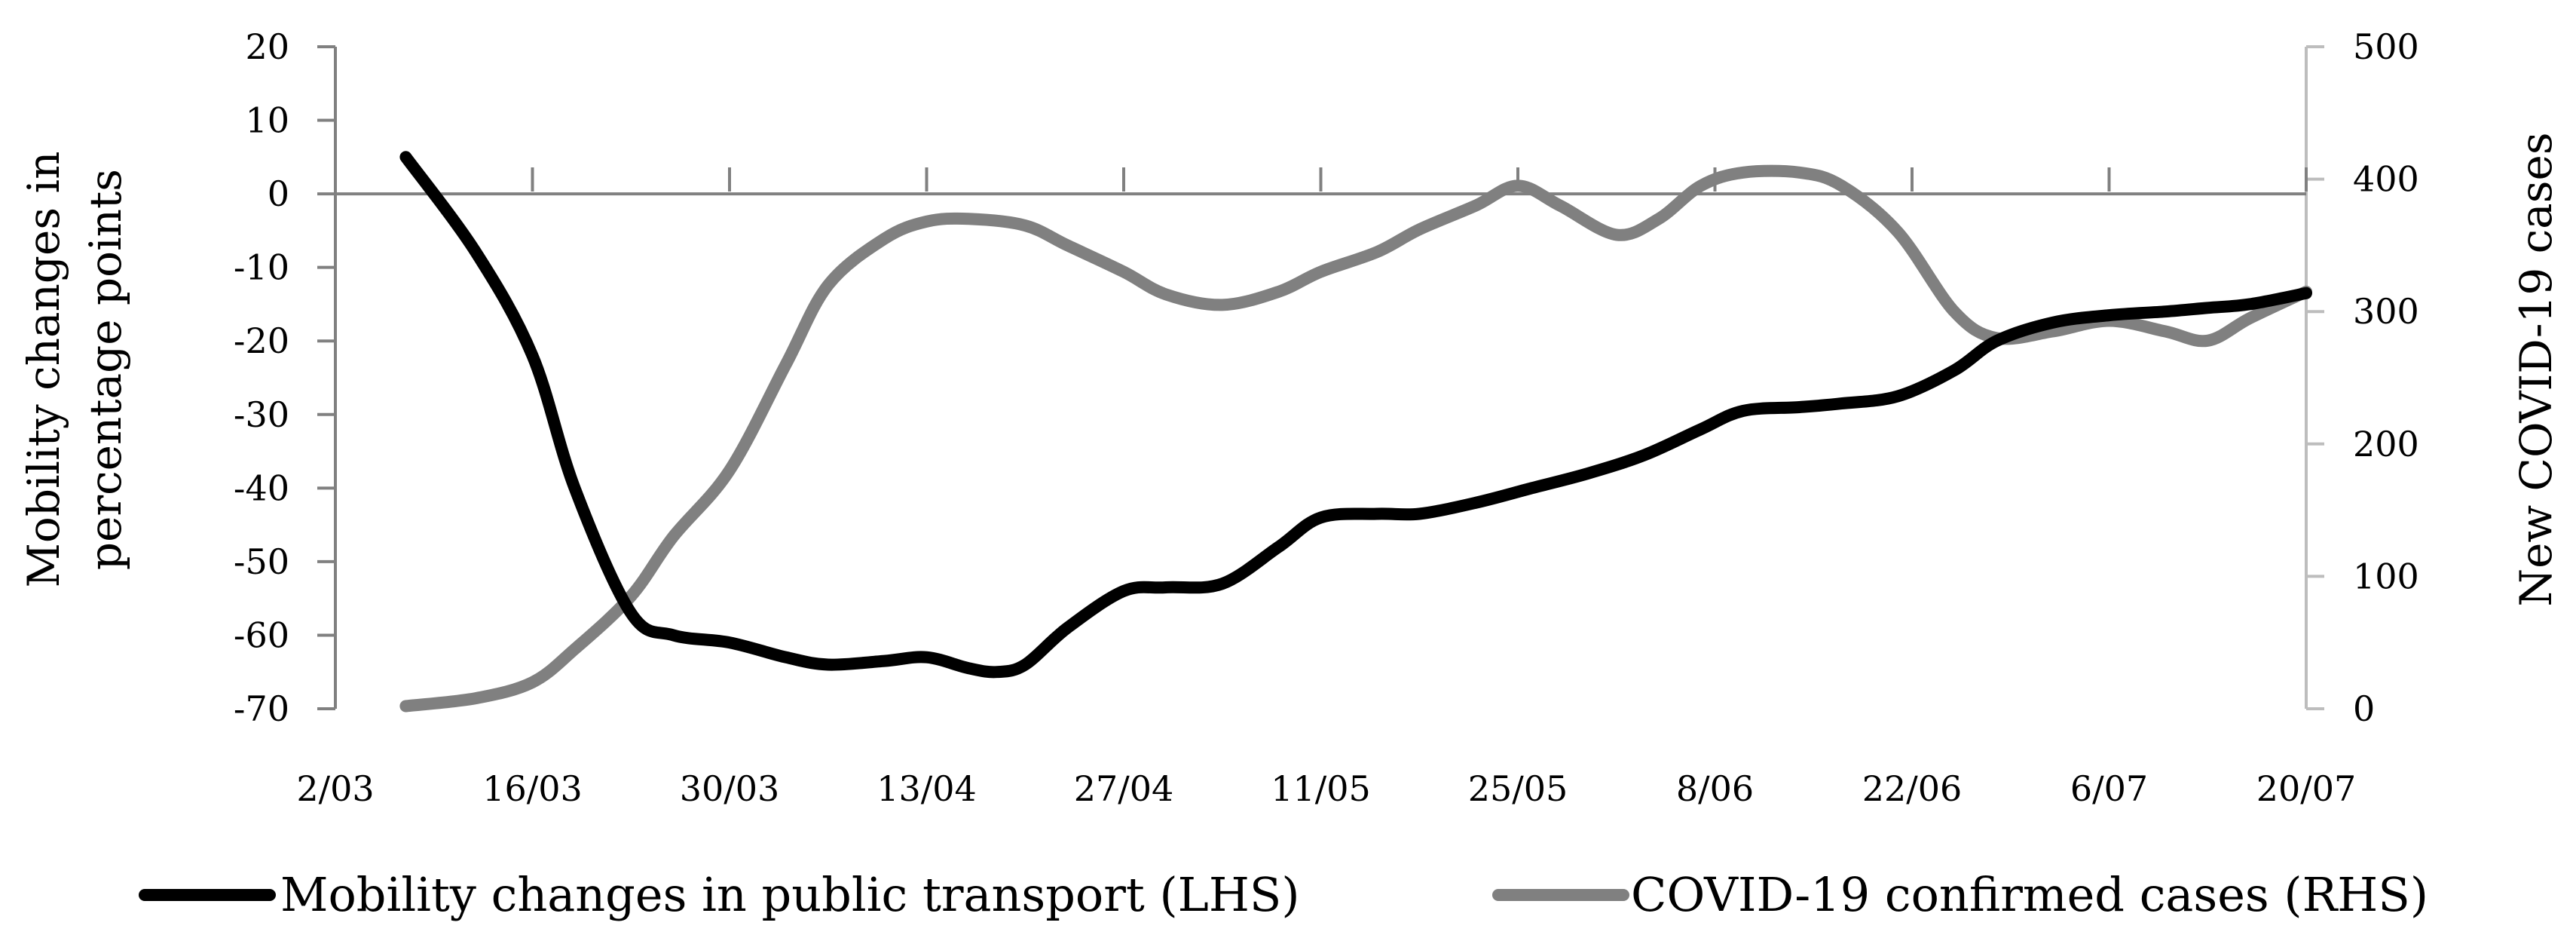 The image size is (2576, 944). I want to click on right-axis-tick-labels: 500 400 300 200 100 0, so click(2386, 378).